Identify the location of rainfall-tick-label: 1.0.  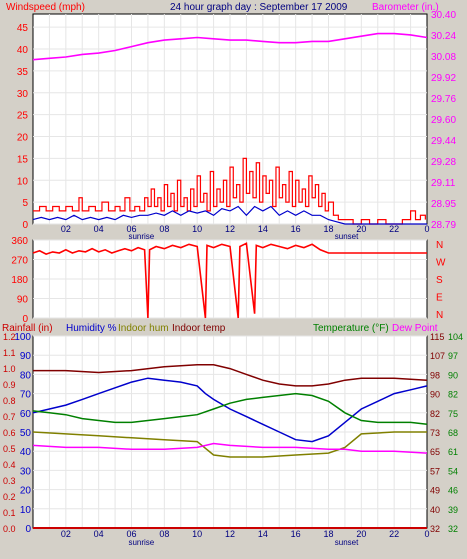
(9, 369).